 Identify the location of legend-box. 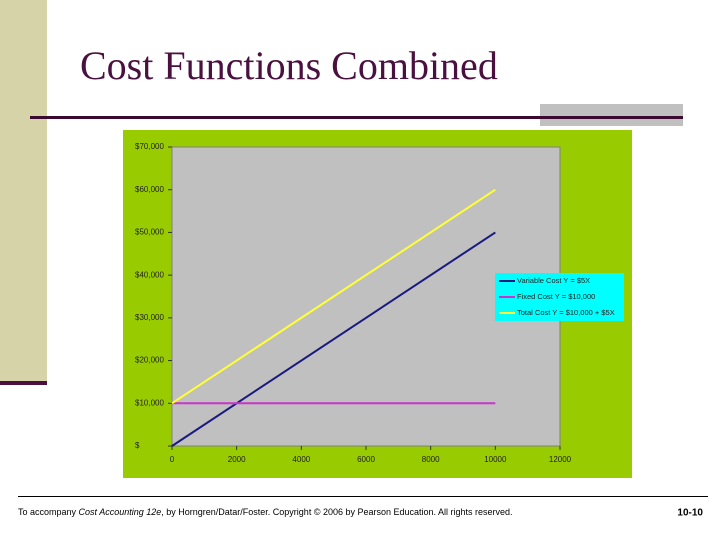
(559, 297).